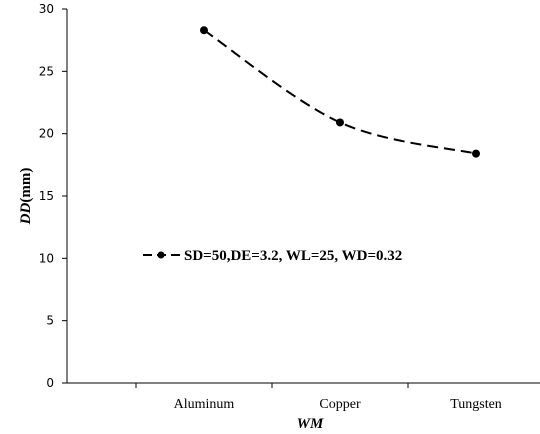 Image resolution: width=540 pixels, height=434 pixels. Describe the element at coordinates (50, 321) in the screenshot. I see `y-tick-label: 5` at that location.